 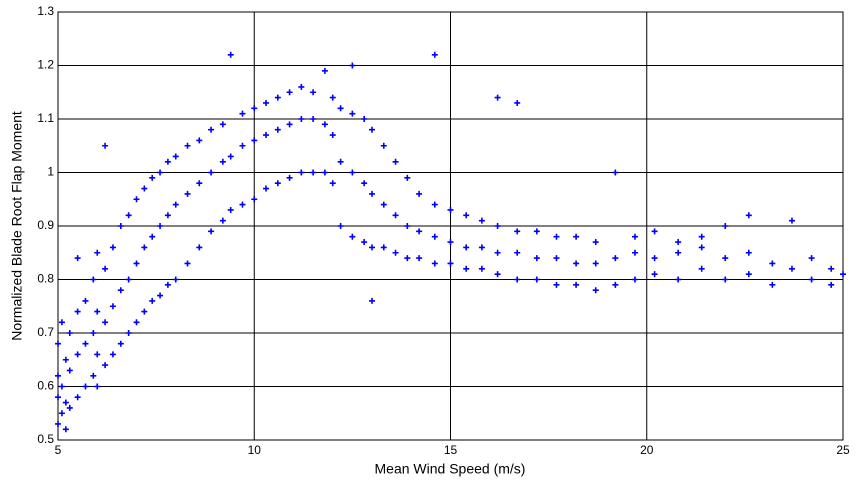 What do you see at coordinates (50, 172) in the screenshot?
I see `y-tick-label: 1` at bounding box center [50, 172].